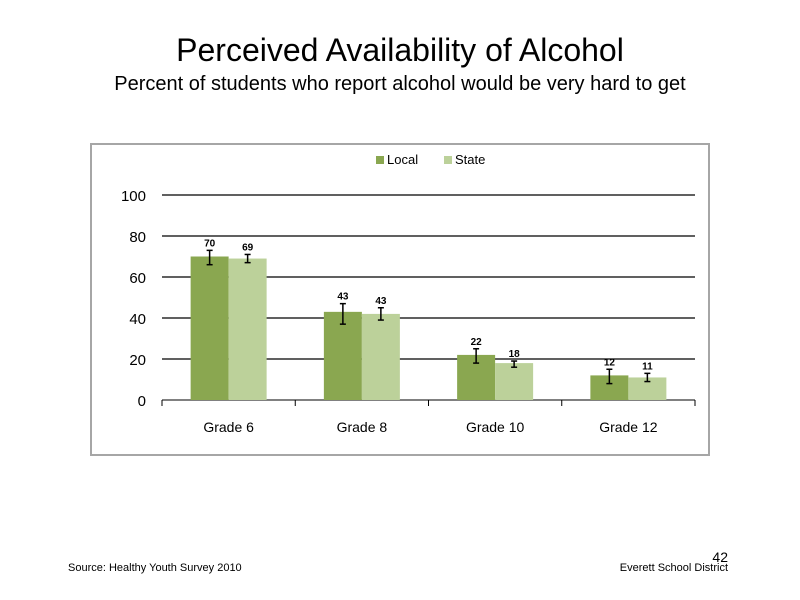 The height and width of the screenshot is (600, 800). What do you see at coordinates (137, 278) in the screenshot?
I see `y-tick-label: 60` at bounding box center [137, 278].